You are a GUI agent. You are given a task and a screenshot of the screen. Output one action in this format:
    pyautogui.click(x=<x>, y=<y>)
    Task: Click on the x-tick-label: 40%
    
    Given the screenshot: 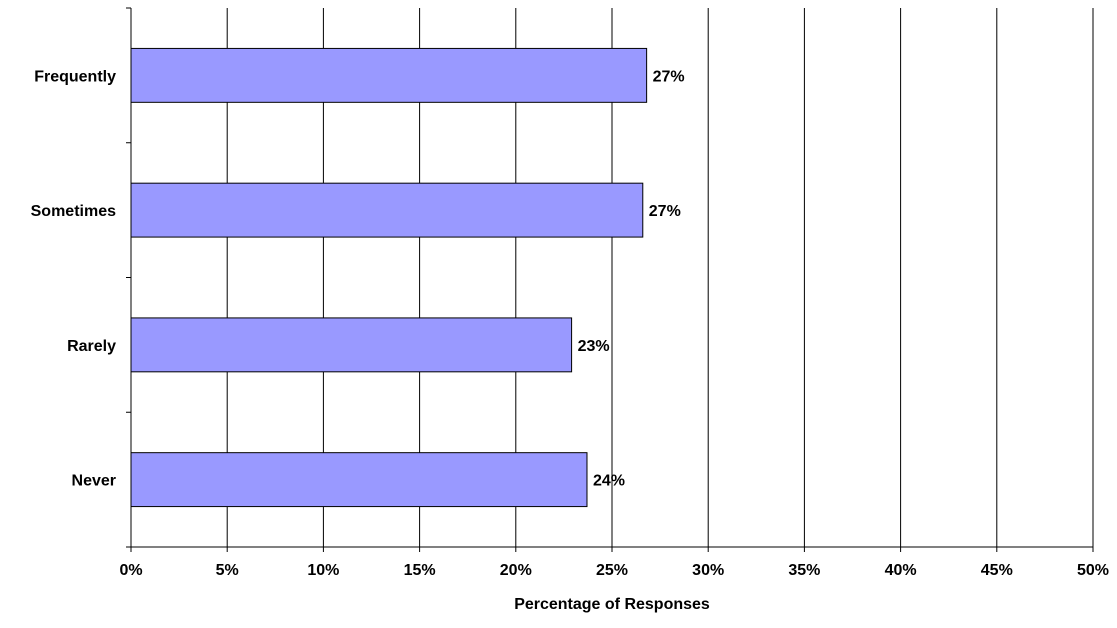 What is the action you would take?
    pyautogui.click(x=901, y=570)
    